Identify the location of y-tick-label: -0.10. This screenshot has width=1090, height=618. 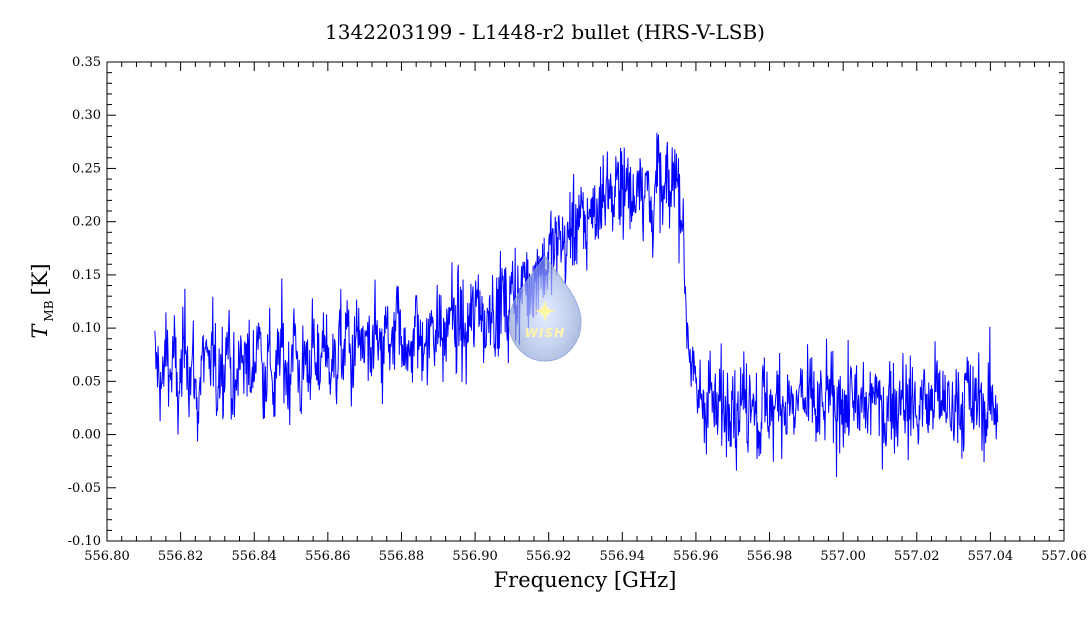
(84, 541).